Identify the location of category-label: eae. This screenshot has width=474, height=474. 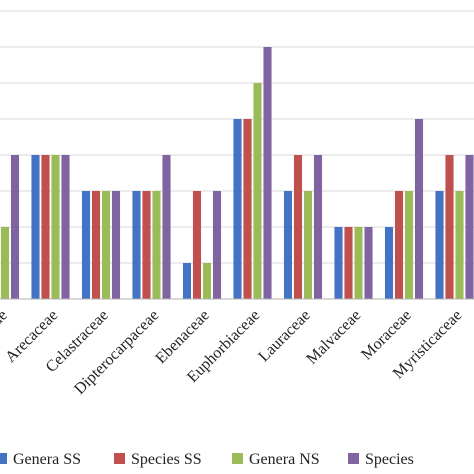
(5, 320).